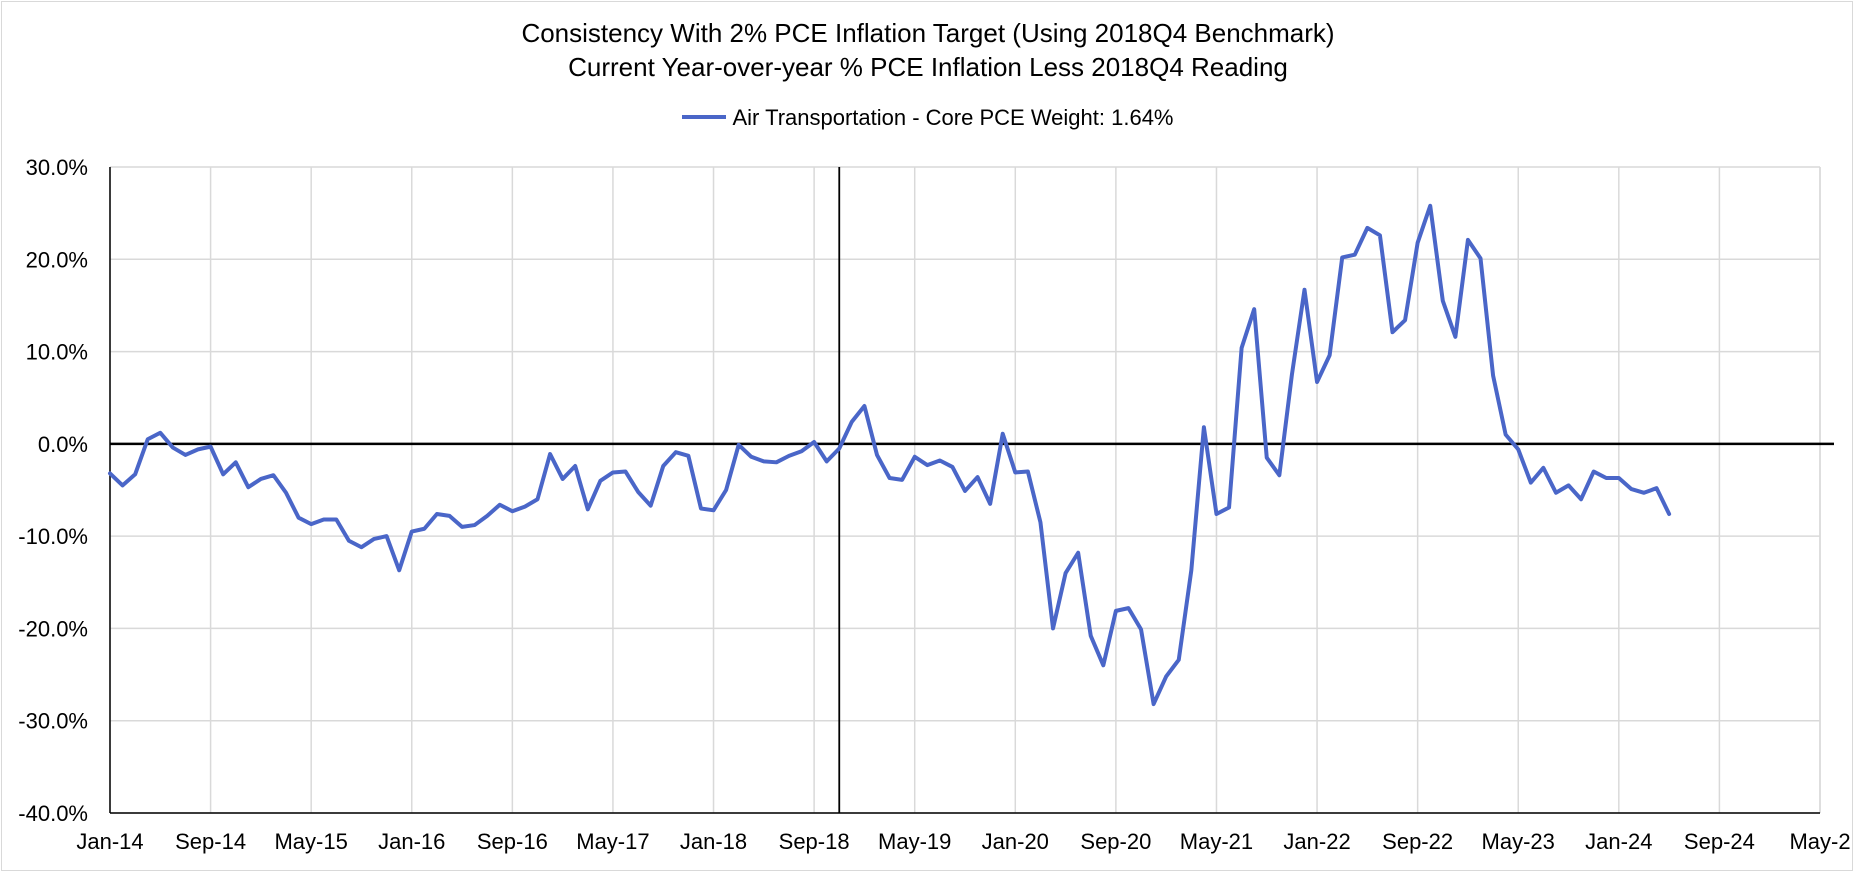 The width and height of the screenshot is (1856, 874). Describe the element at coordinates (310, 841) in the screenshot. I see `x-tick-label: May-15` at that location.